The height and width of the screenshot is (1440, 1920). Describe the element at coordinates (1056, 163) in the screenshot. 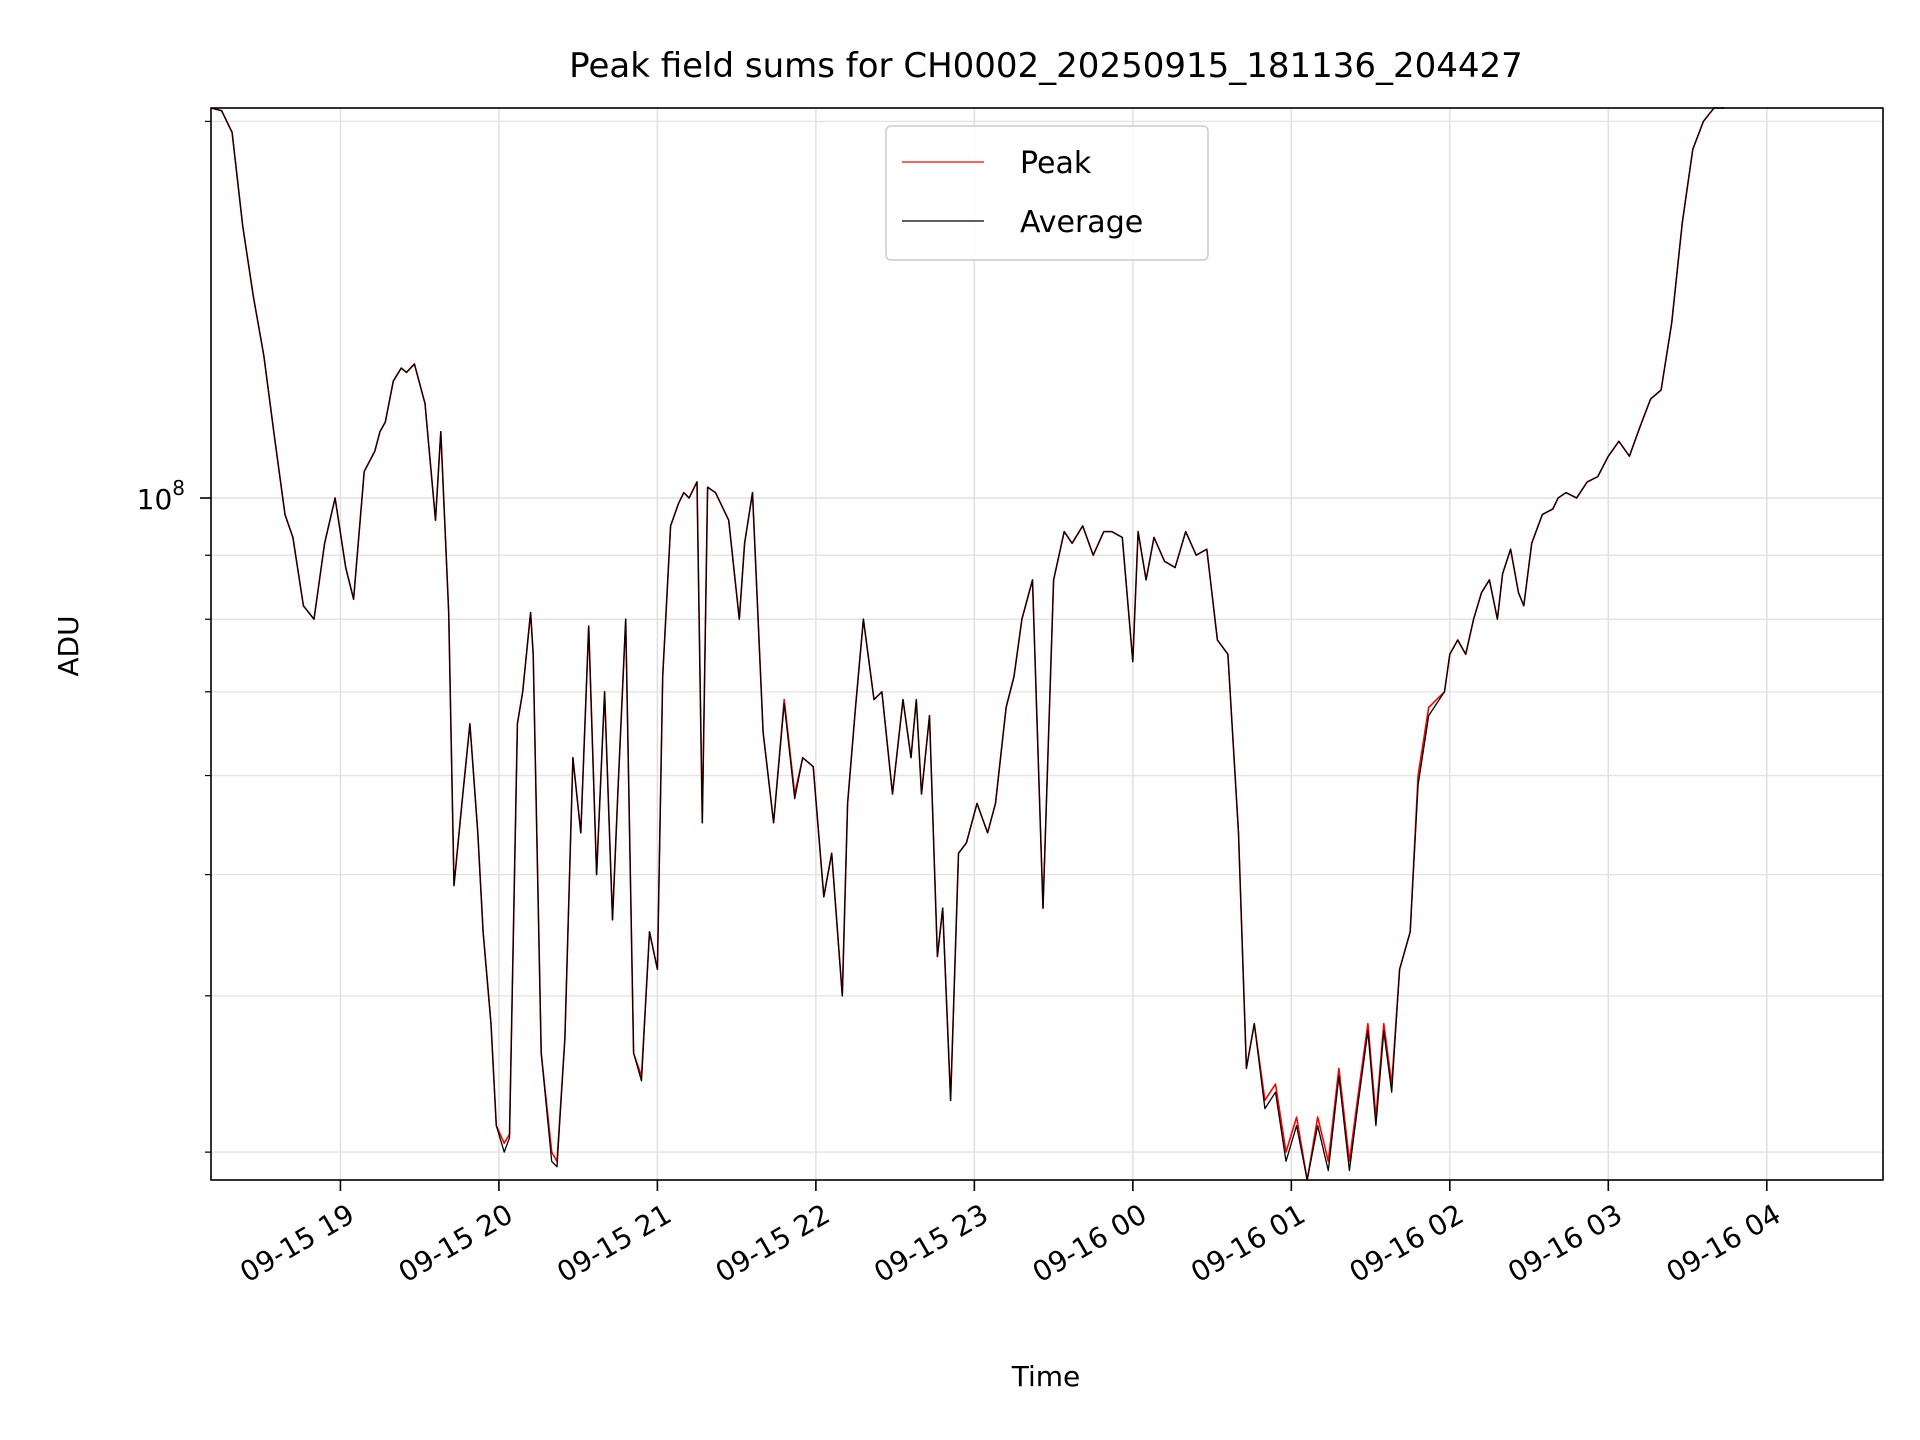

I see `legend-label-peak: Peak` at that location.